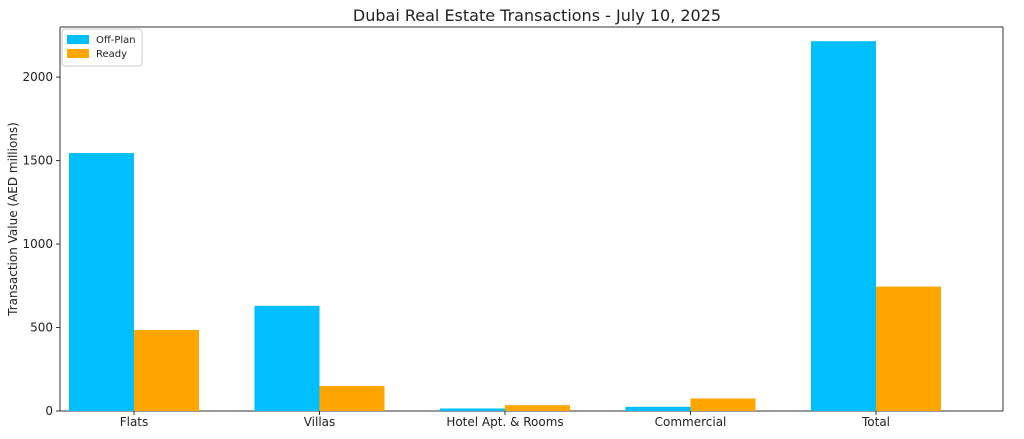 This screenshot has width=1024, height=439. I want to click on bar-ready-hotel-apt-rooms, so click(537, 408).